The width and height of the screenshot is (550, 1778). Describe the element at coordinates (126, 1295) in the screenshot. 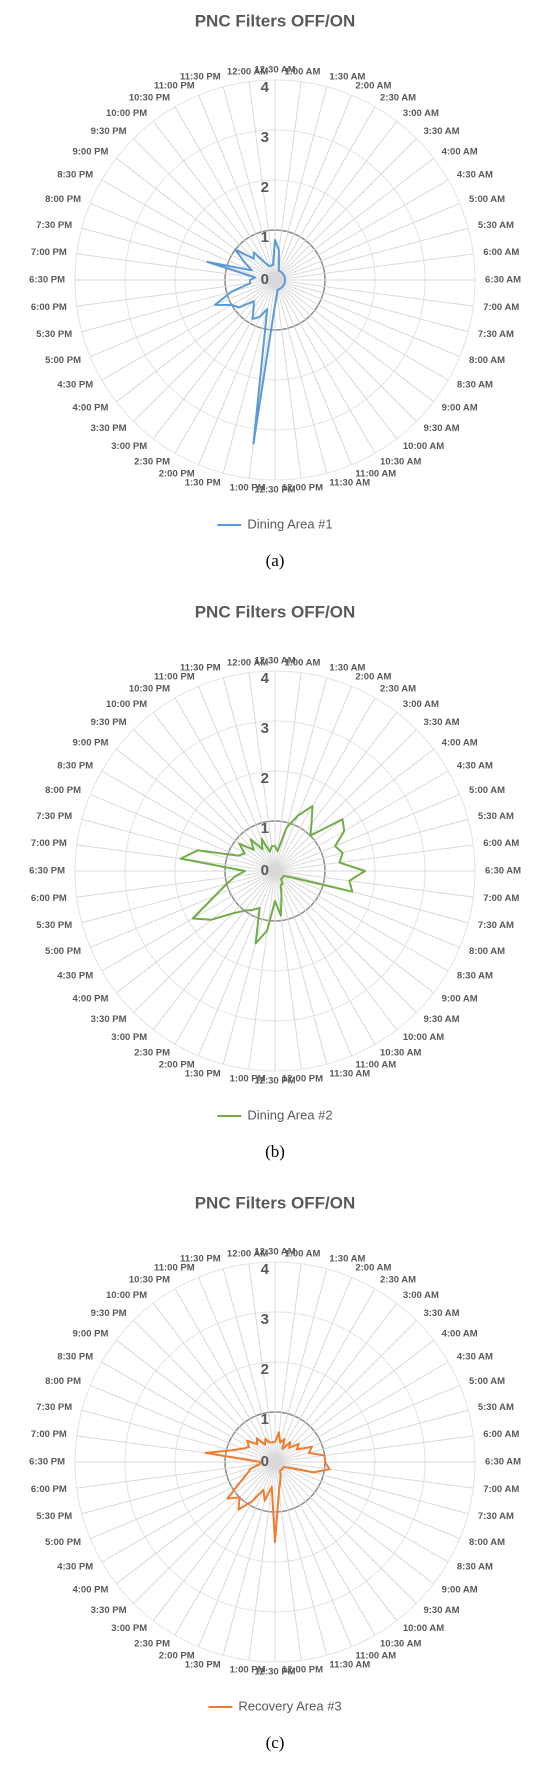

I see `category-label: 10:00 PM` at that location.